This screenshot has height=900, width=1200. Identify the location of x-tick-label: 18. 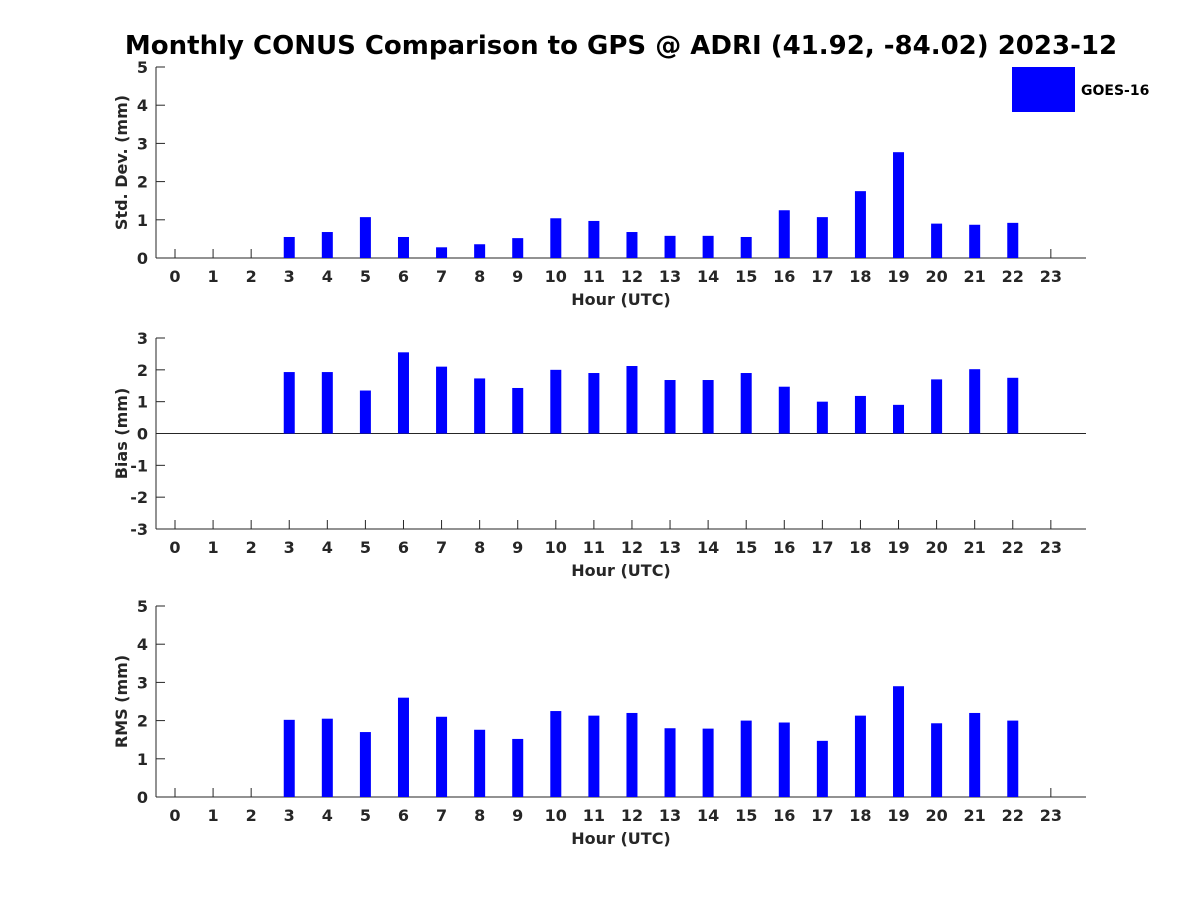
(860, 547).